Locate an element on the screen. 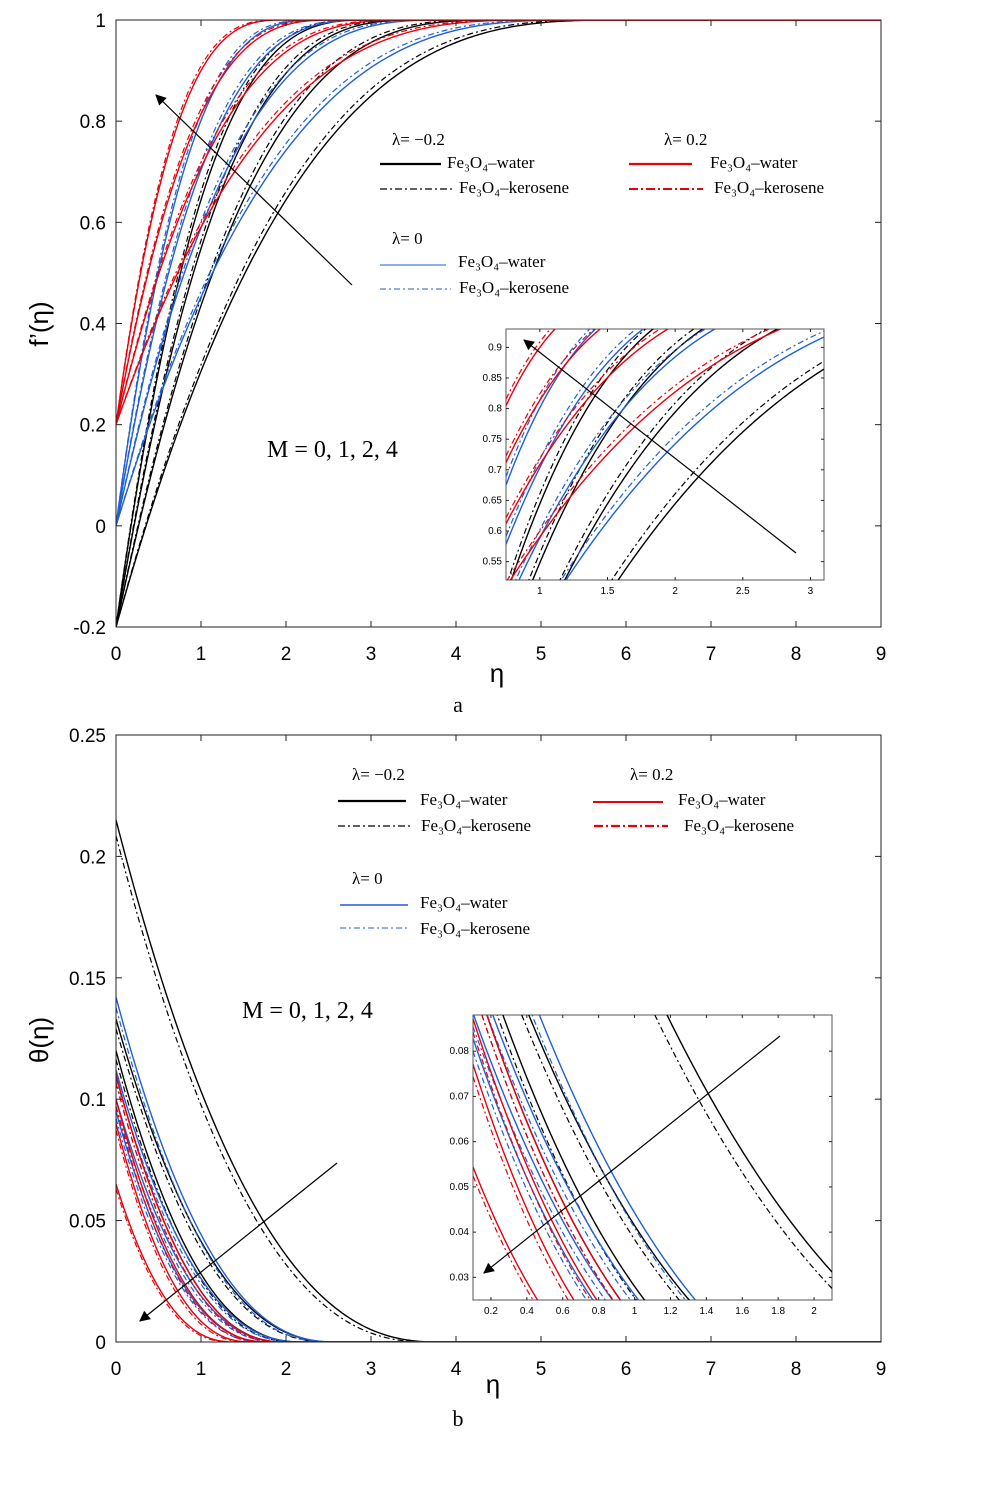 Image resolution: width=1000 pixels, height=1492 pixels. panel-a-inset-curve-lambda-0.2-M4-water is located at coordinates (646, 454).